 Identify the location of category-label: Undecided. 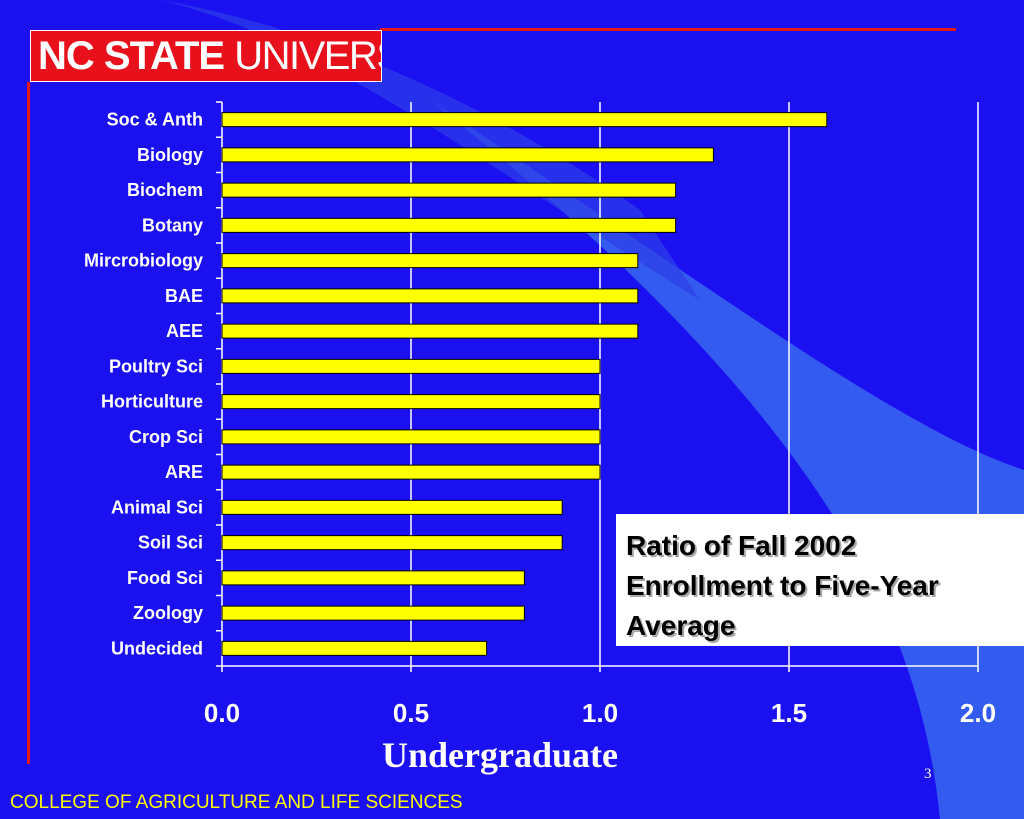
(157, 648).